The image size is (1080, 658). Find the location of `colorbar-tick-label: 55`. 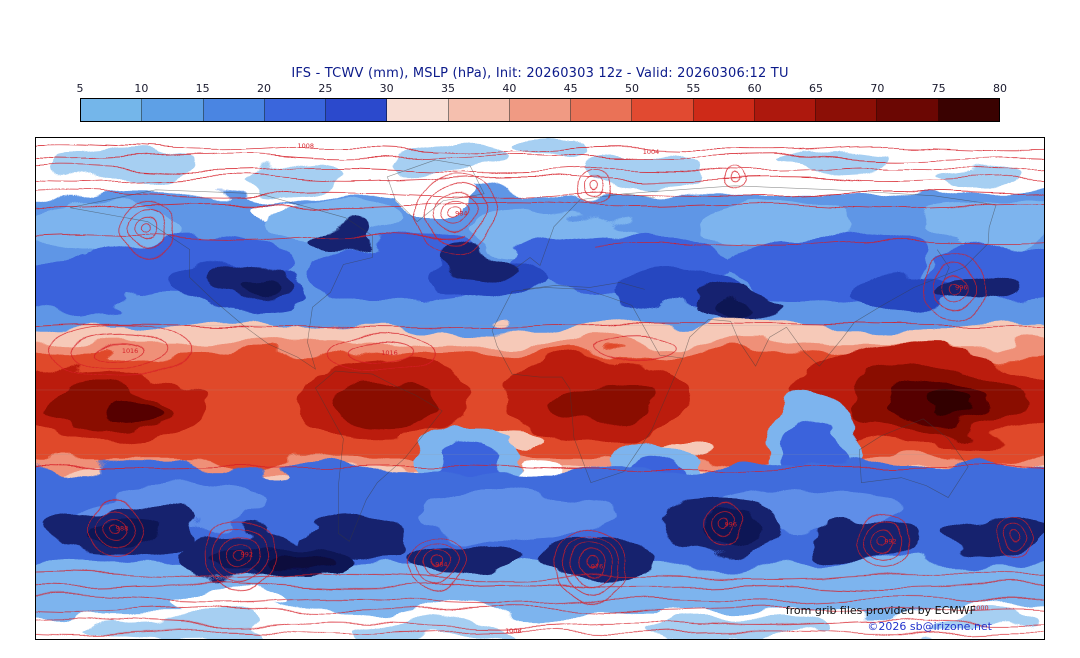

colorbar-tick-label: 55 is located at coordinates (693, 88).